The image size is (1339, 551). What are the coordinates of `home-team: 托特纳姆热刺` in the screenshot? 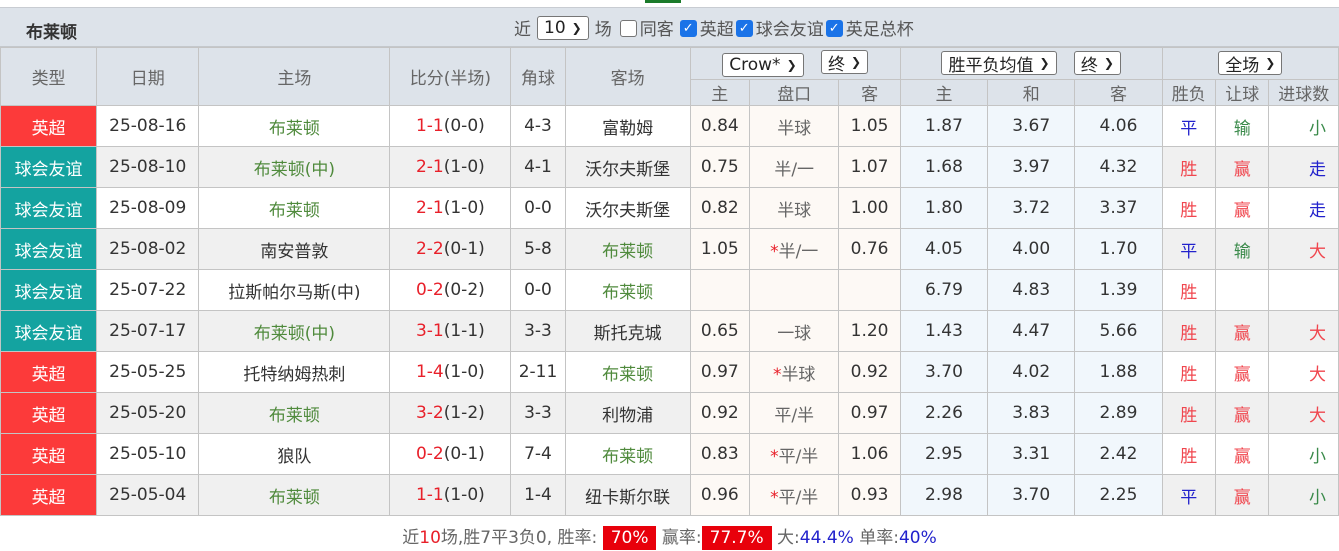 It's located at (294, 372).